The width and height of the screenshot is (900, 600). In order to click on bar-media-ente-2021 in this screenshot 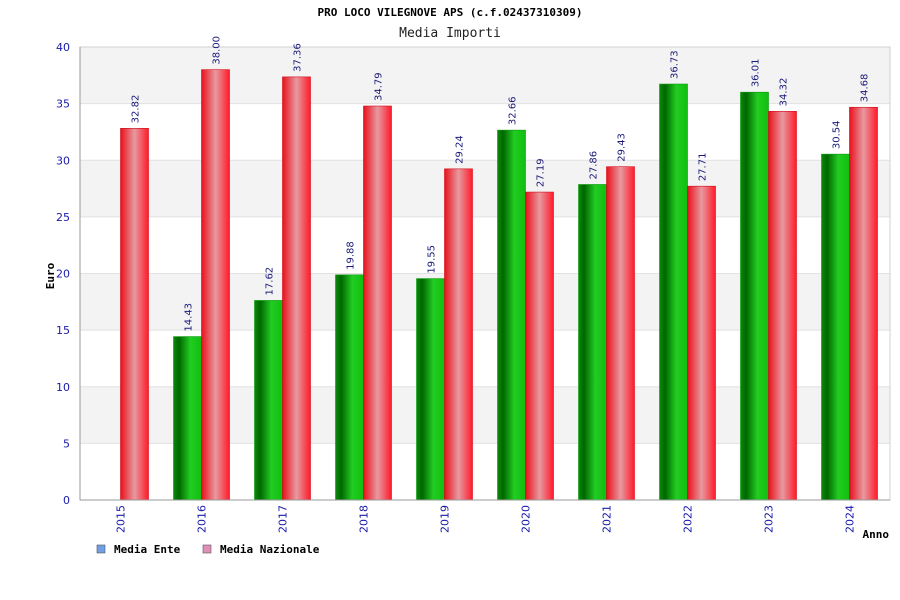, I will do `click(592, 342)`.